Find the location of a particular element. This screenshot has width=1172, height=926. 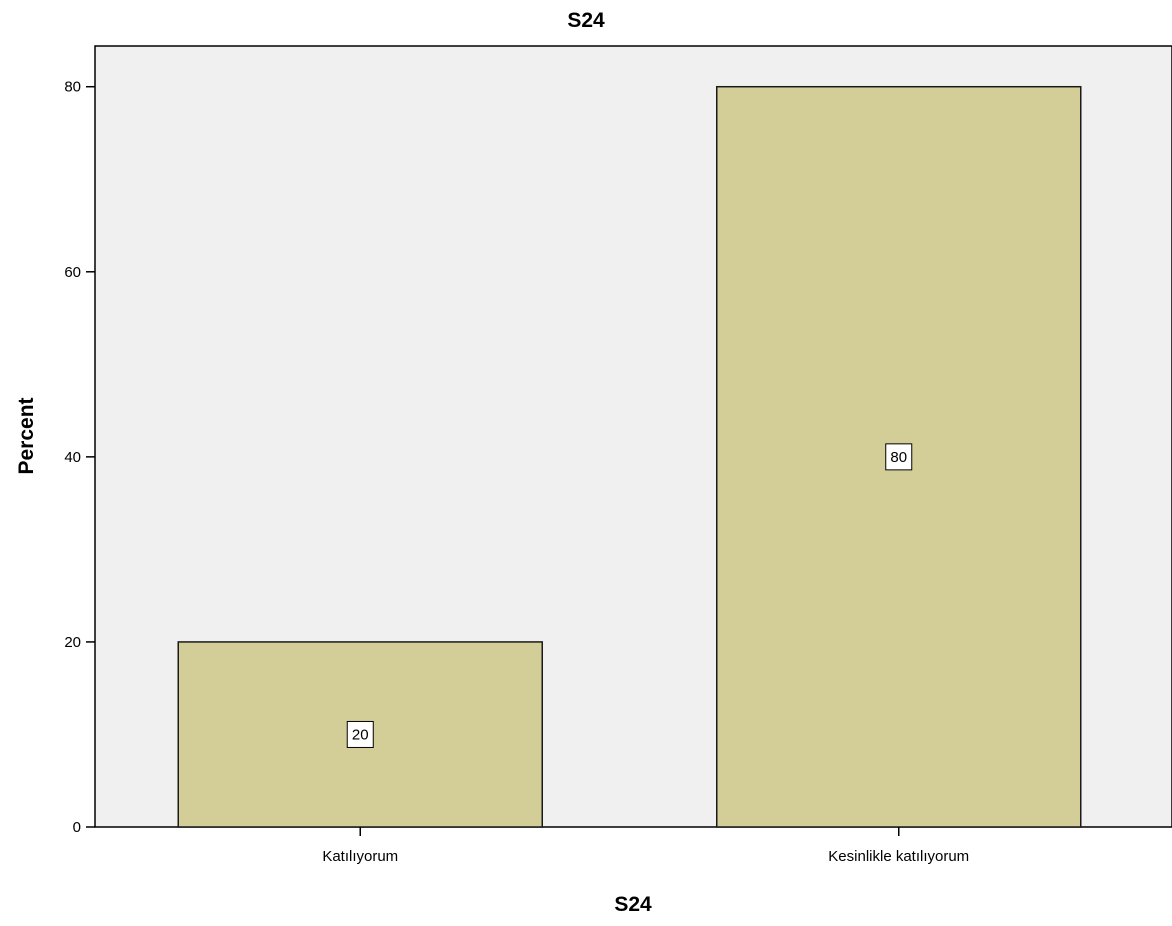

y-axis-title: Percent is located at coordinates (26, 435).